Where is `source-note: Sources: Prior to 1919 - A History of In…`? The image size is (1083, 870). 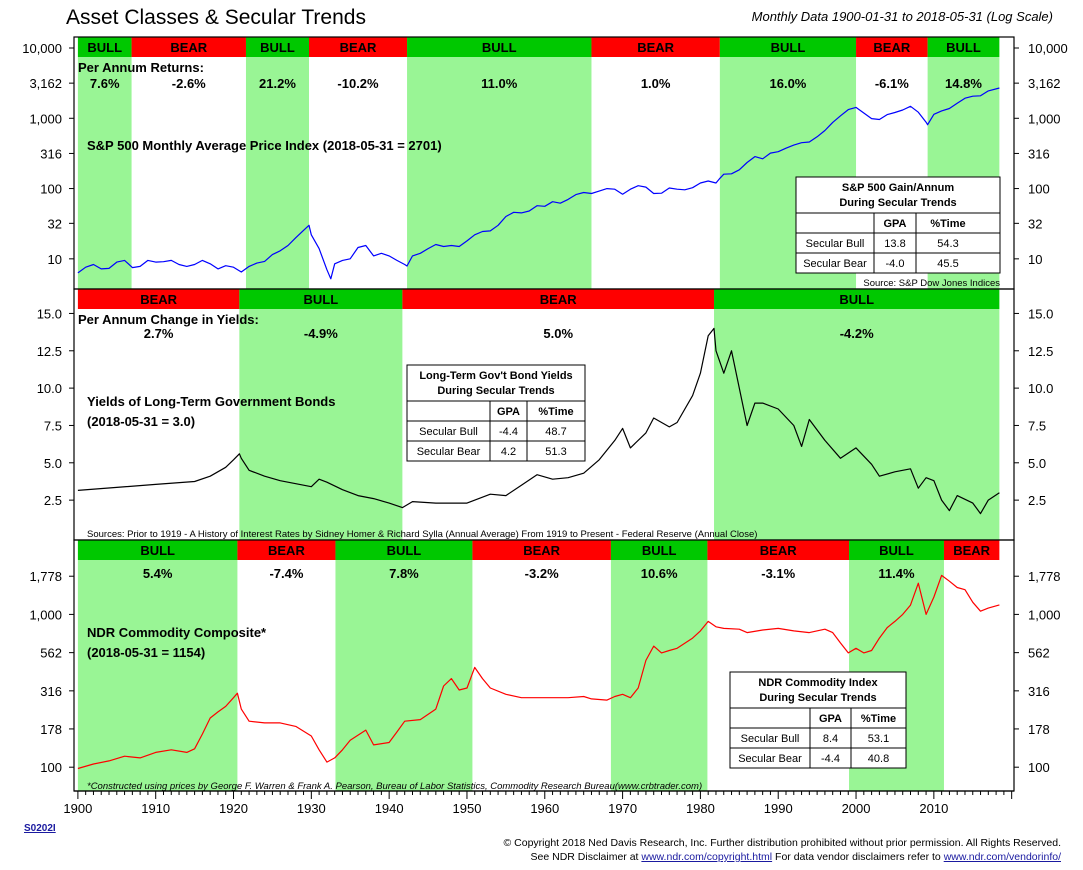 source-note: Sources: Prior to 1919 - A History of In… is located at coordinates (422, 534).